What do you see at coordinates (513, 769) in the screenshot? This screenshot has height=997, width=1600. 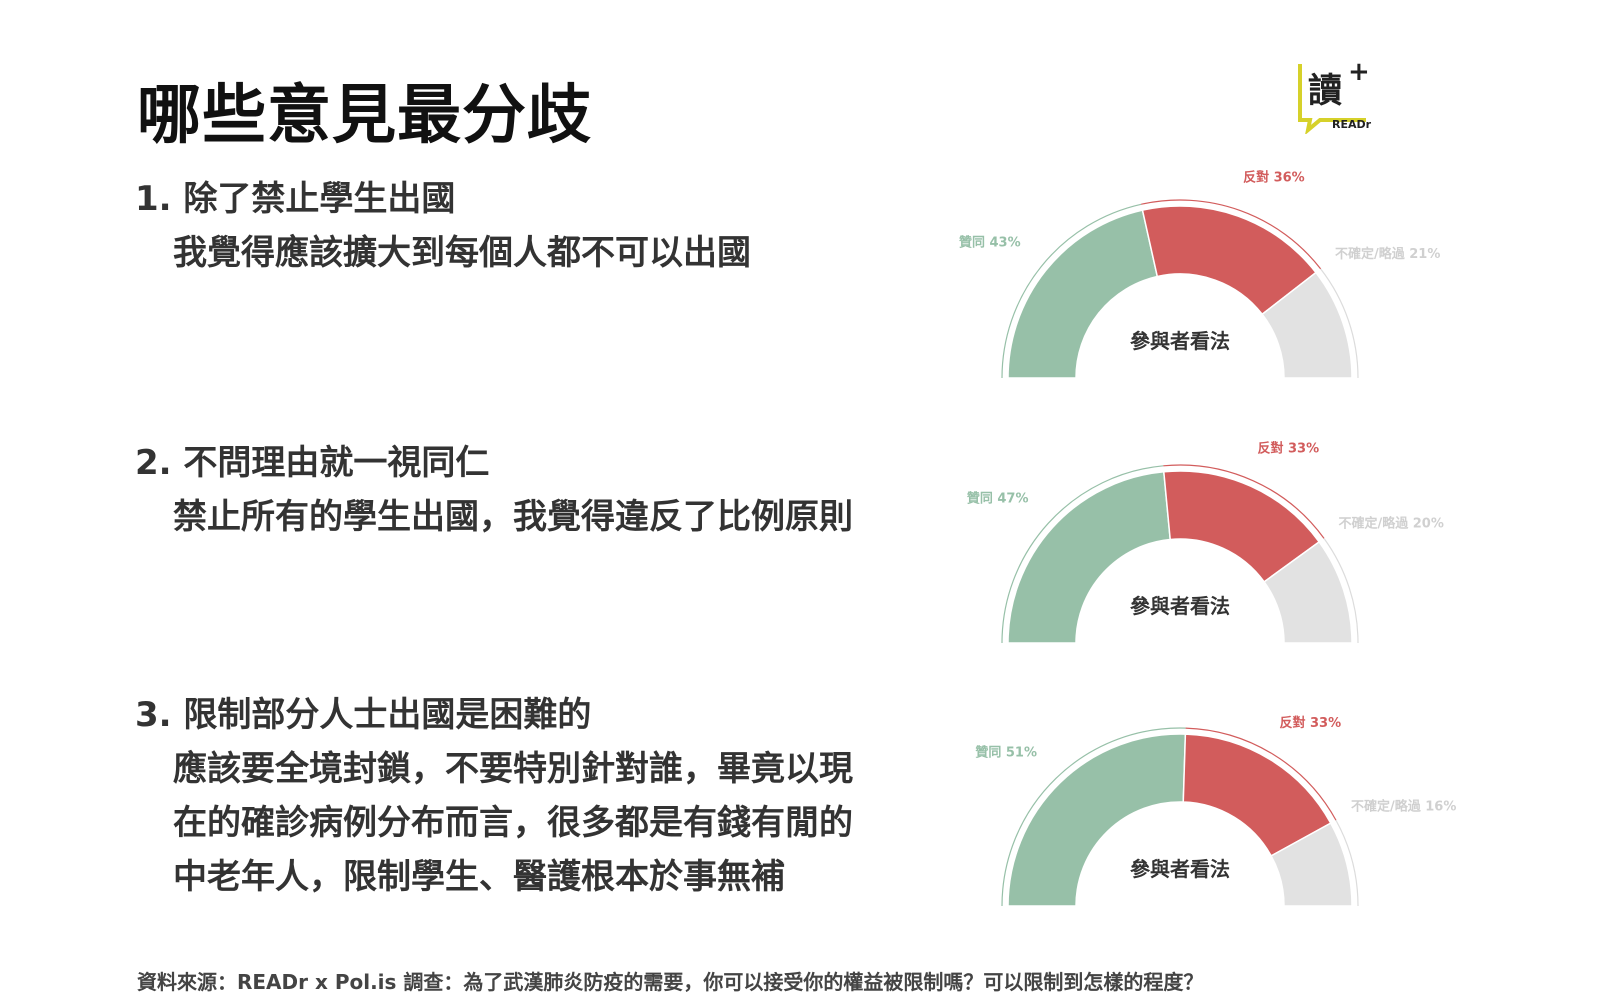 I see `question-line: 應該要全境封鎖，不要特別針對誰，畢竟以現` at bounding box center [513, 769].